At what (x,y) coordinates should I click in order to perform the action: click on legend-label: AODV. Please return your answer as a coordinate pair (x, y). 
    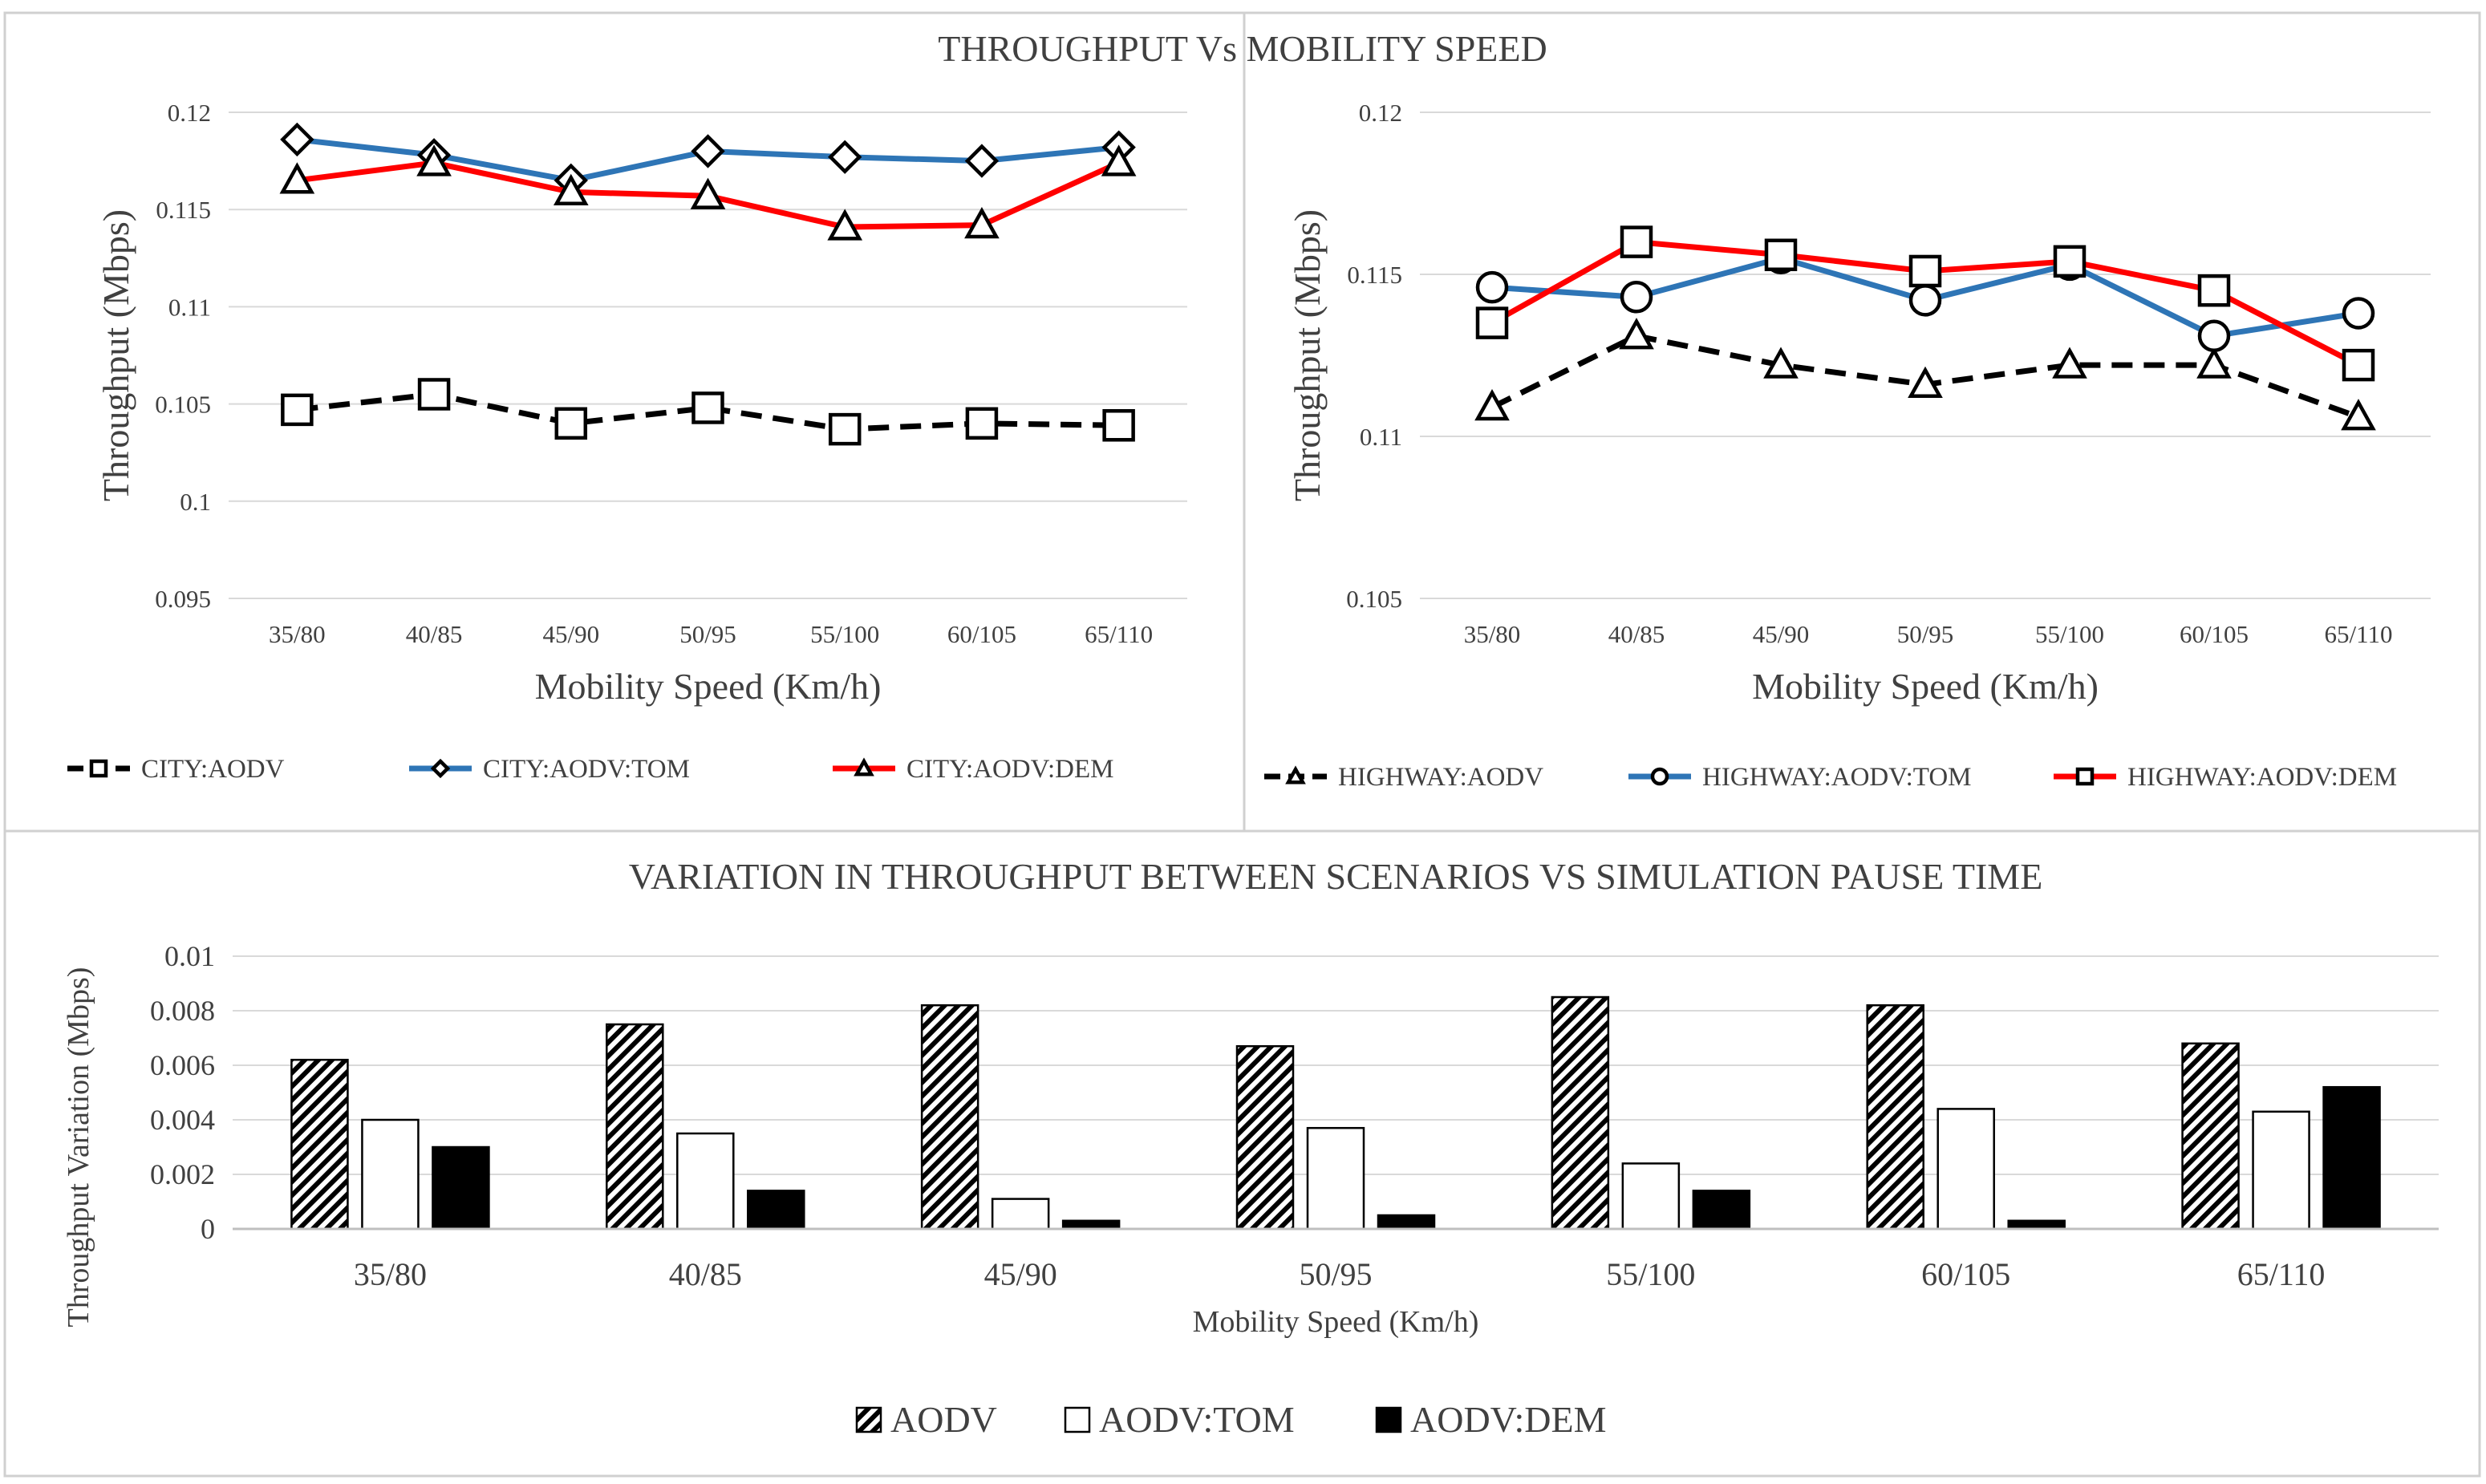
    Looking at the image, I should click on (944, 1419).